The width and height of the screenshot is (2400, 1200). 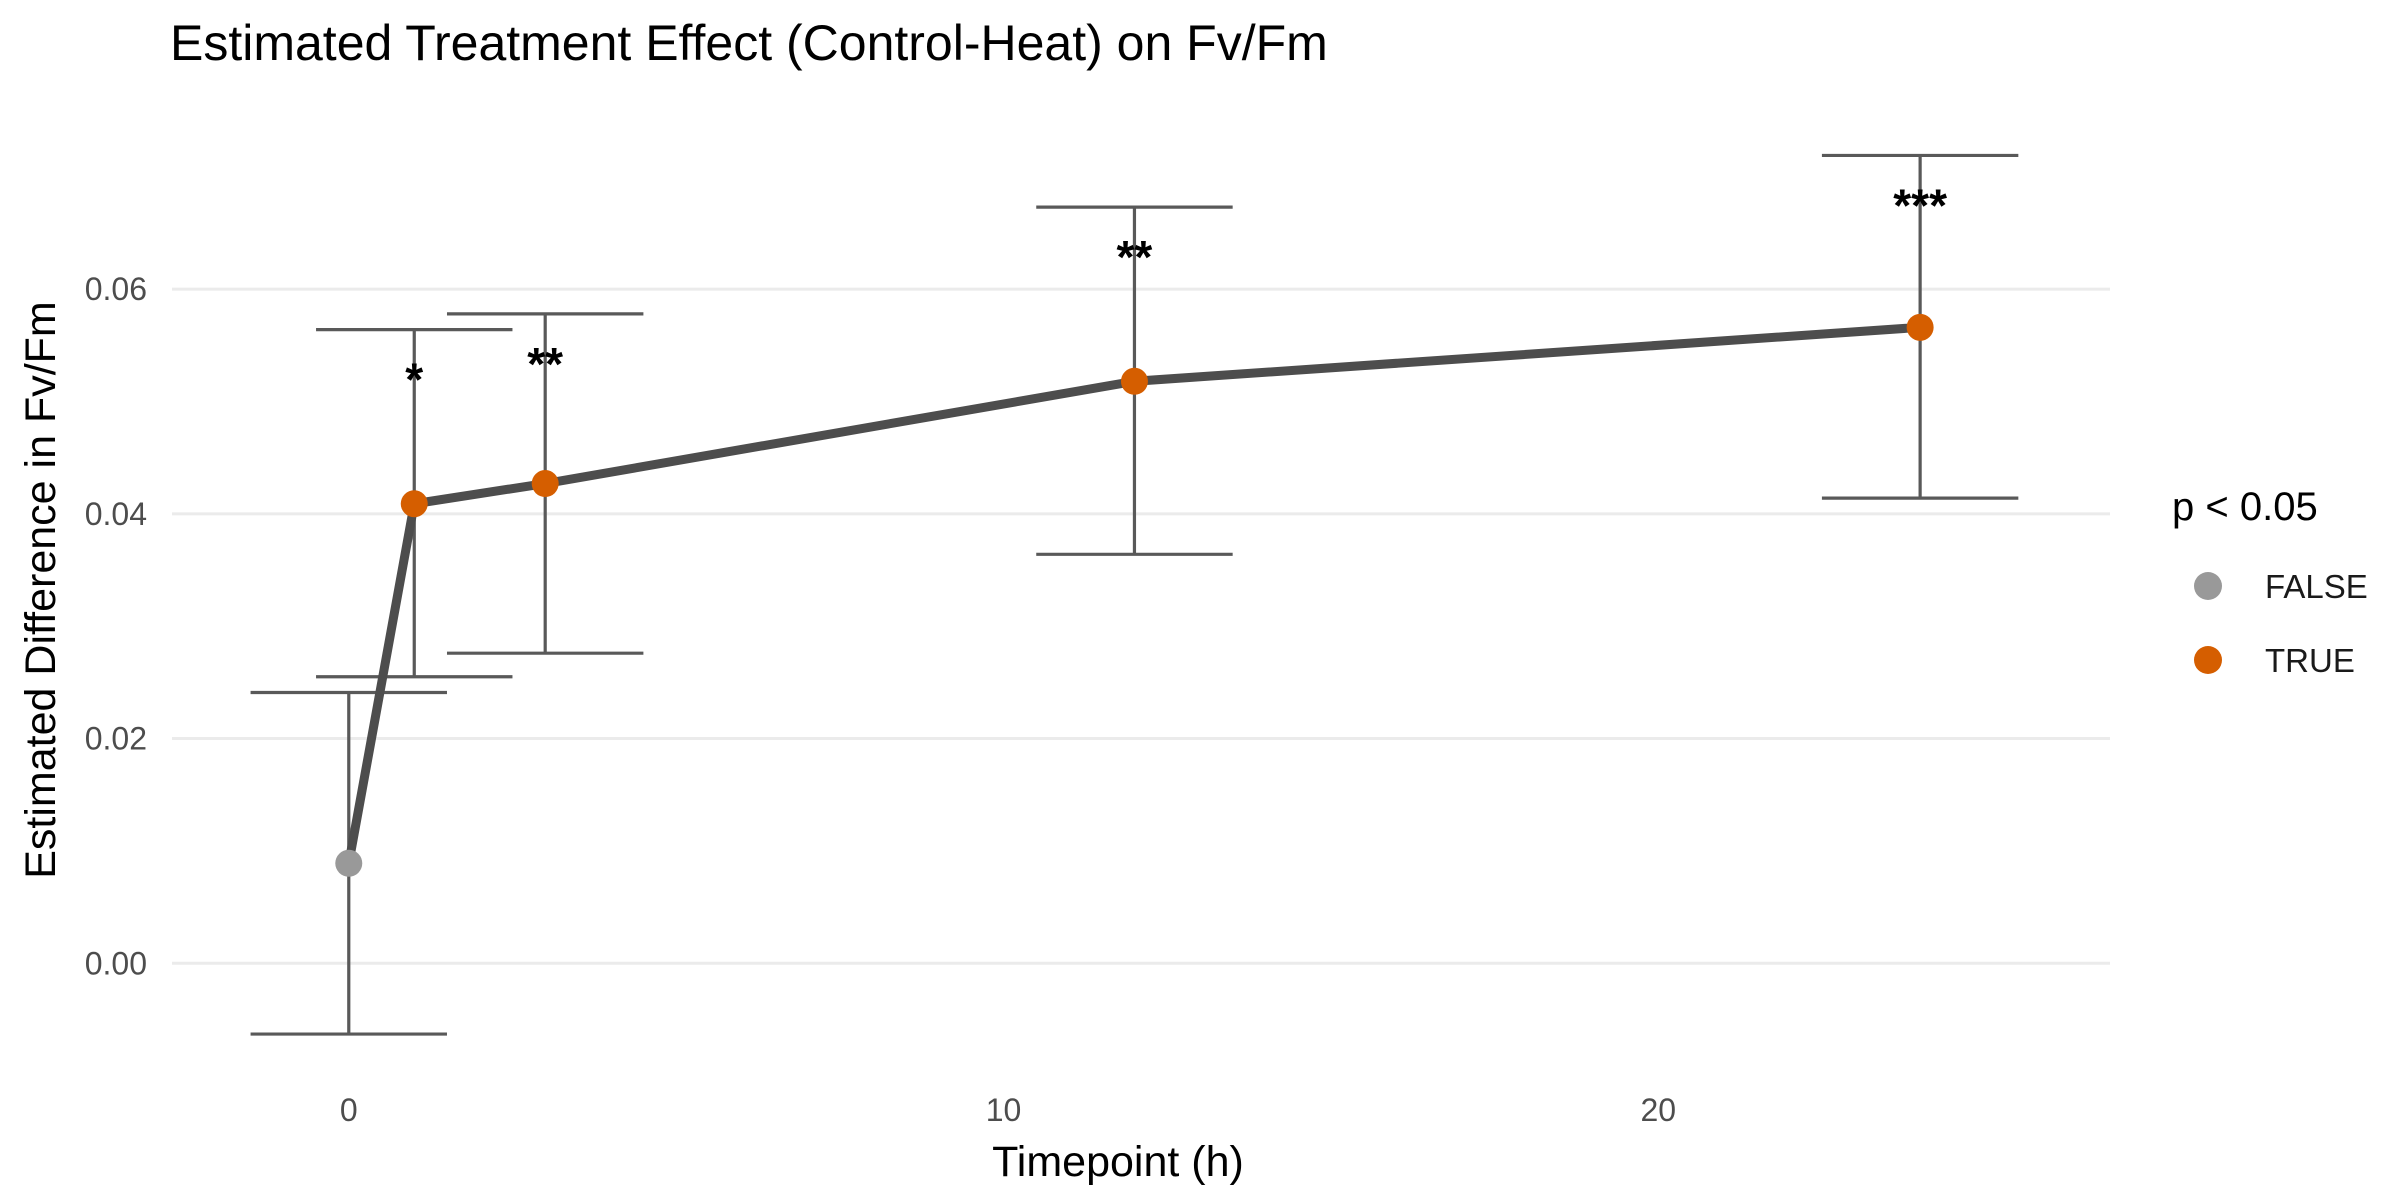 I want to click on significance-labels: * *******, so click(x=1176, y=292).